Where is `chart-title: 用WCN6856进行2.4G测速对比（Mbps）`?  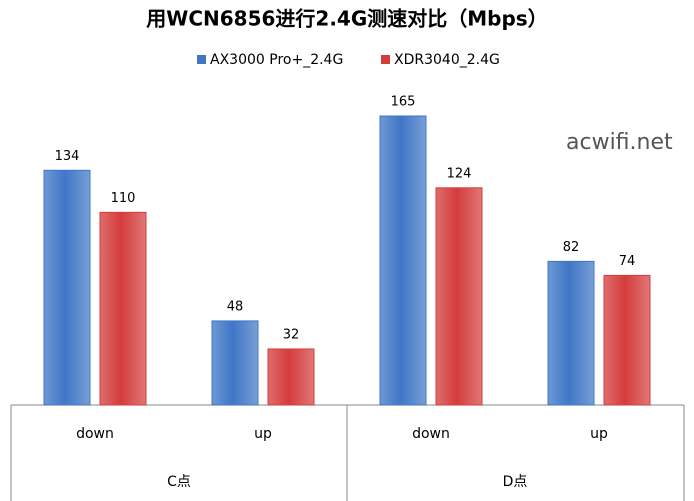
chart-title: 用WCN6856进行2.4G测速对比（Mbps） is located at coordinates (346, 19).